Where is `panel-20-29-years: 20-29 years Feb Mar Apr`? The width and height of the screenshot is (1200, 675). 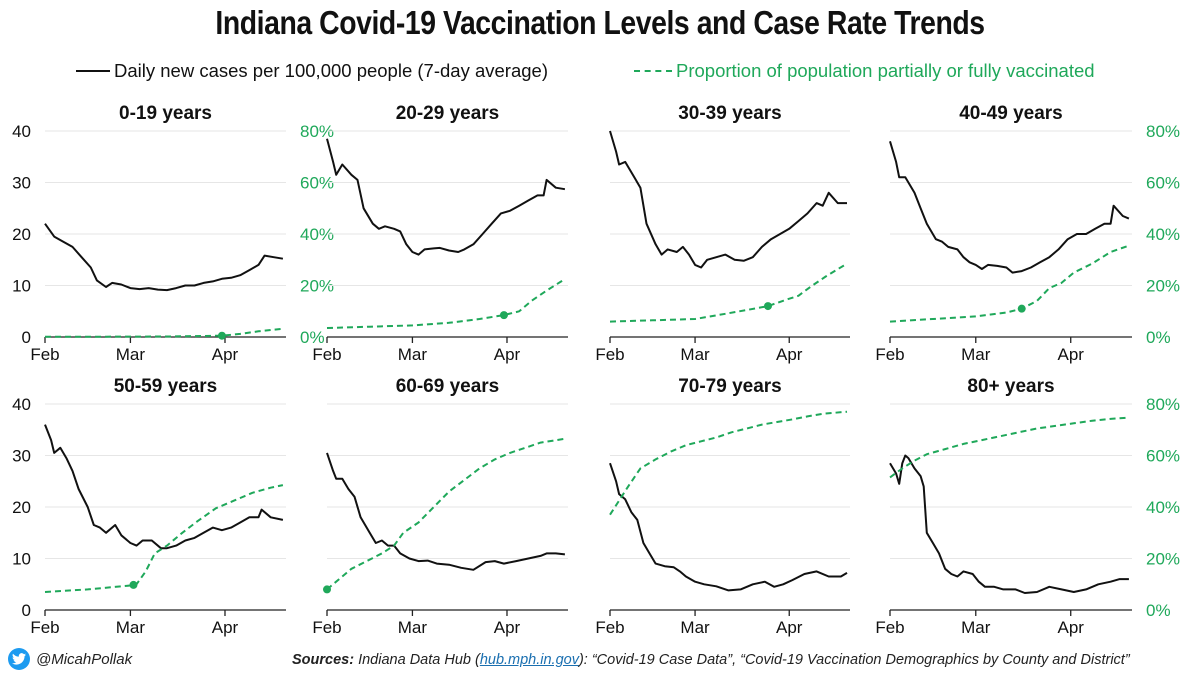 panel-20-29-years: 20-29 years Feb Mar Apr is located at coordinates (440, 233).